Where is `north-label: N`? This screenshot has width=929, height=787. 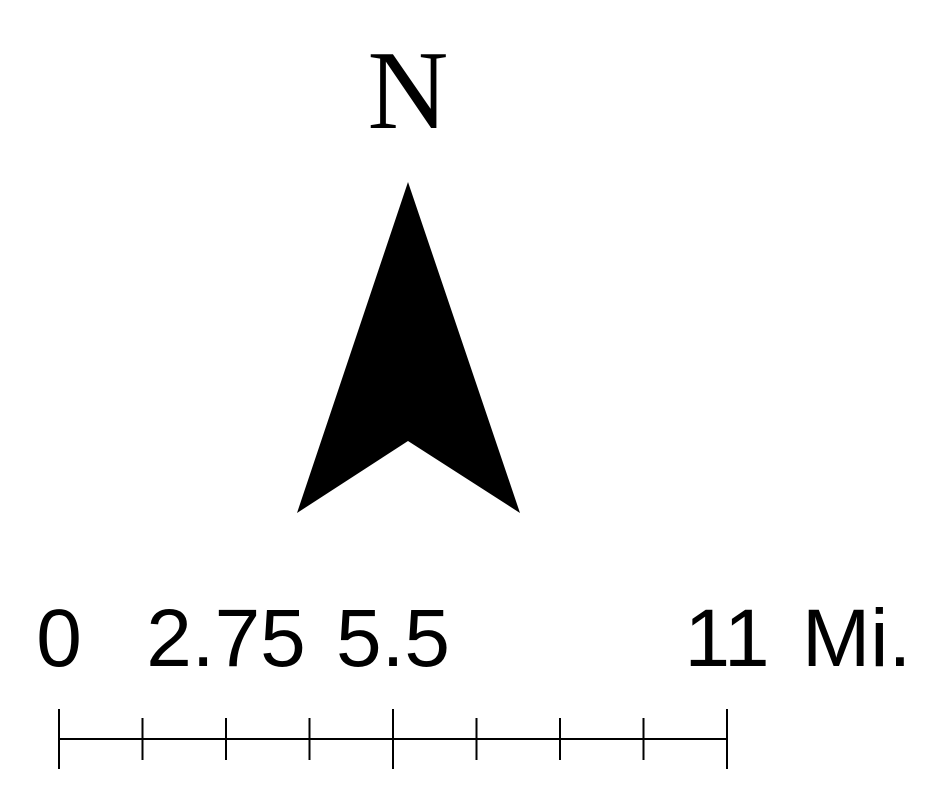 north-label: N is located at coordinates (408, 91).